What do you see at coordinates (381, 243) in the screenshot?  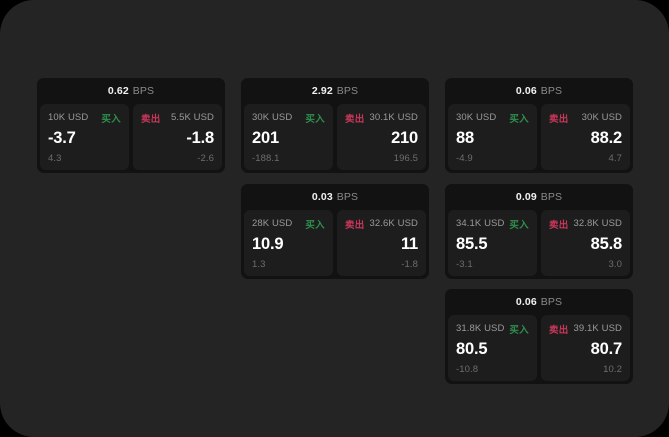 I see `ask-panel: 卖出 32.6K USD 11 -1.8` at bounding box center [381, 243].